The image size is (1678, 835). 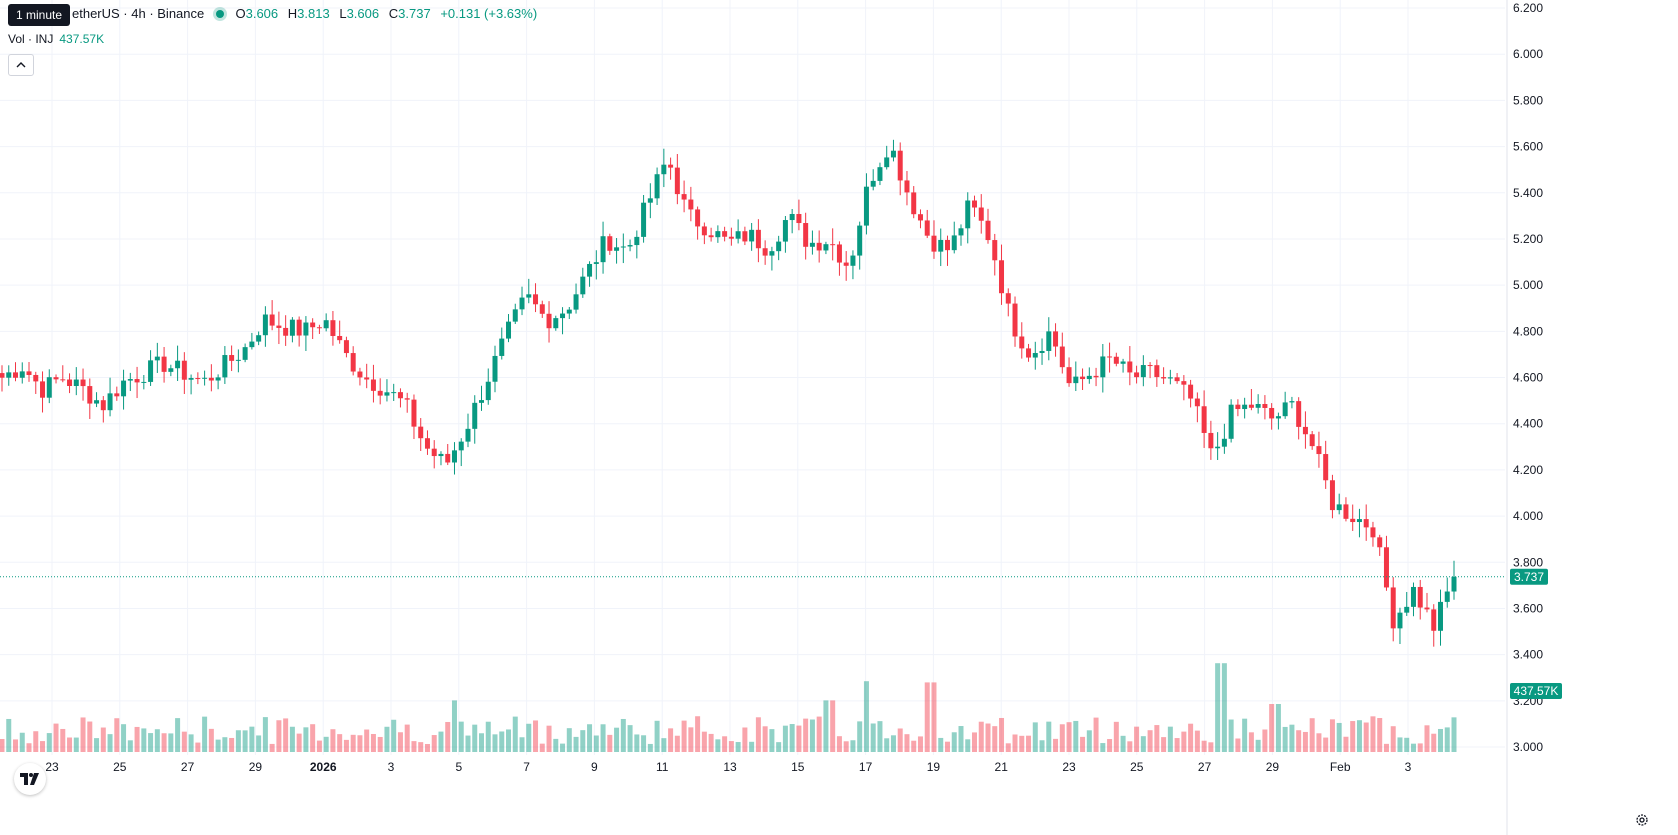 I want to click on collapse-legend-button, so click(x=21, y=65).